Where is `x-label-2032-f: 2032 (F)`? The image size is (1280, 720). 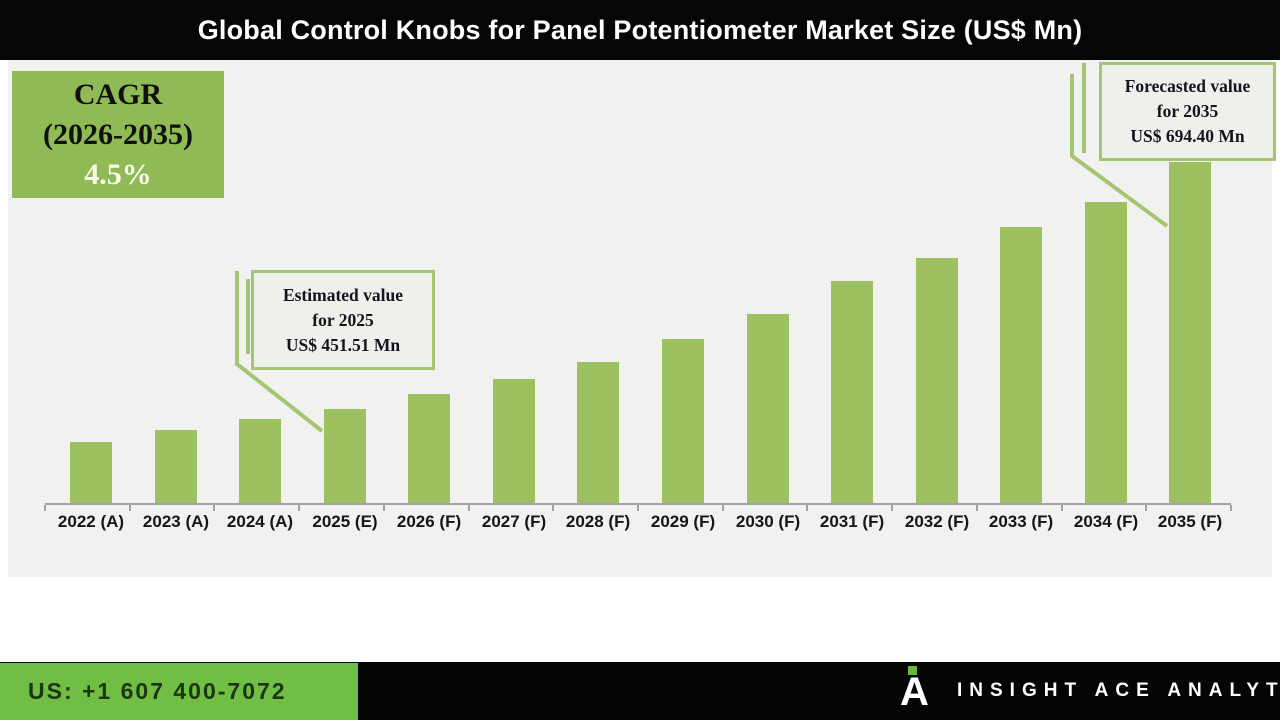
x-label-2032-f: 2032 (F) is located at coordinates (937, 521).